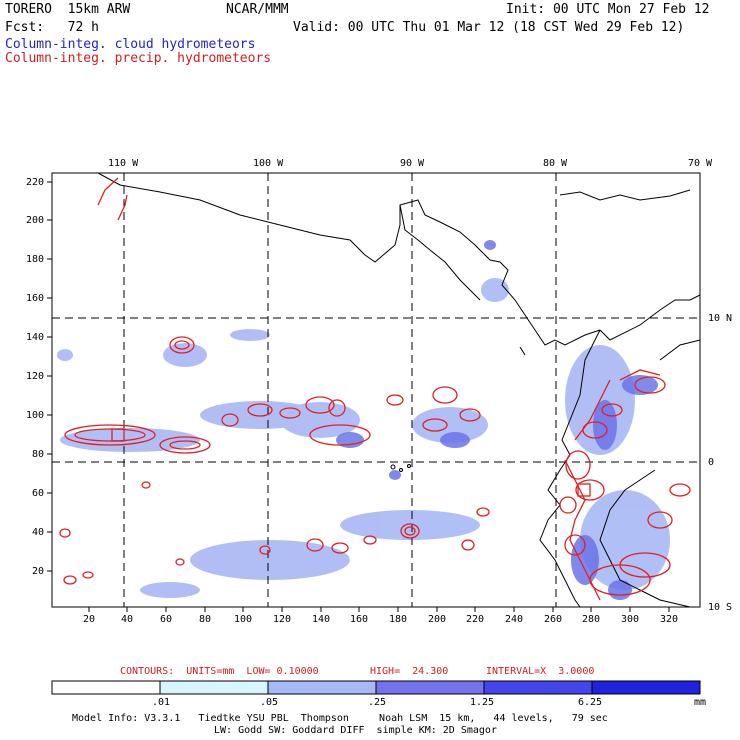 This screenshot has width=740, height=740. I want to click on legend-label: 6.25, so click(590, 702).